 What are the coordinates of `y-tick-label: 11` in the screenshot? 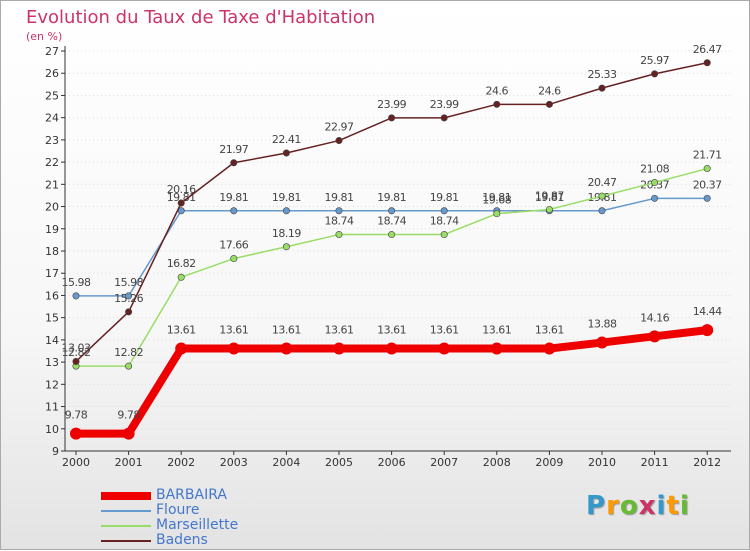 It's located at (52, 407).